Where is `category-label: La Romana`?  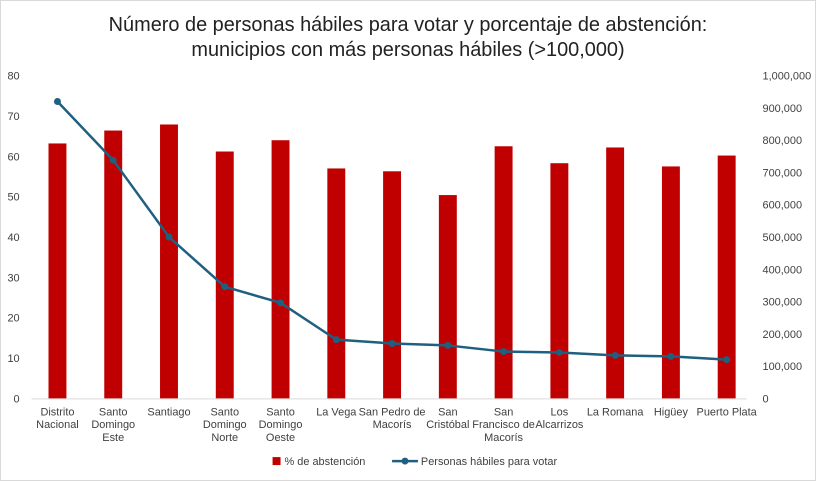
category-label: La Romana is located at coordinates (615, 412).